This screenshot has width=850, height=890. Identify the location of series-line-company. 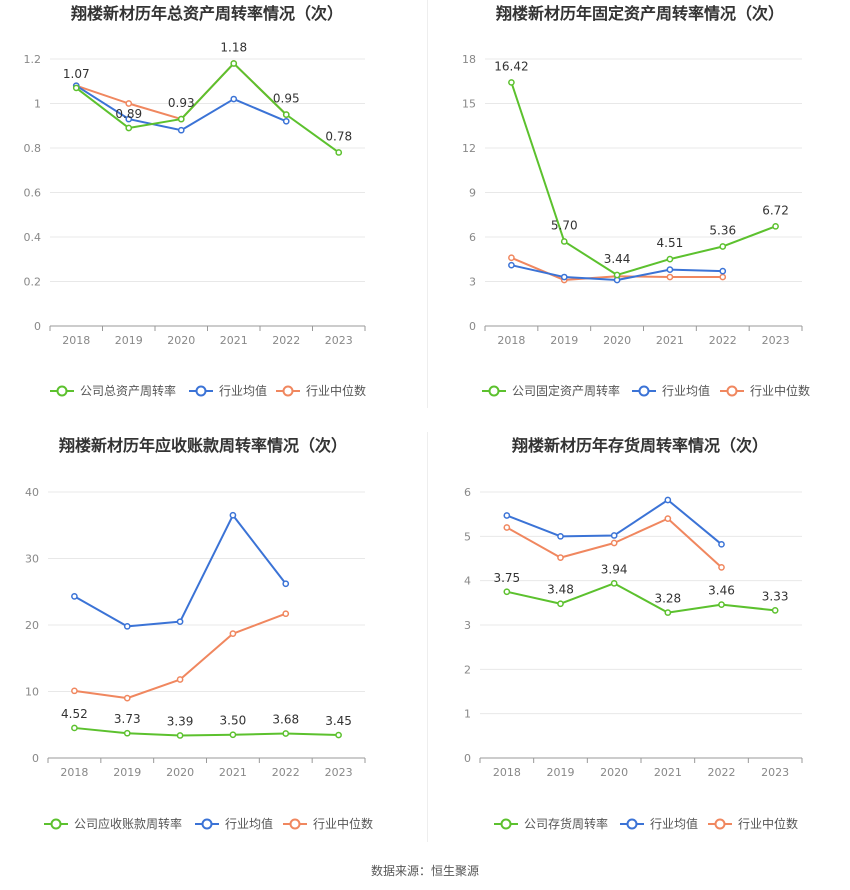
(641, 598).